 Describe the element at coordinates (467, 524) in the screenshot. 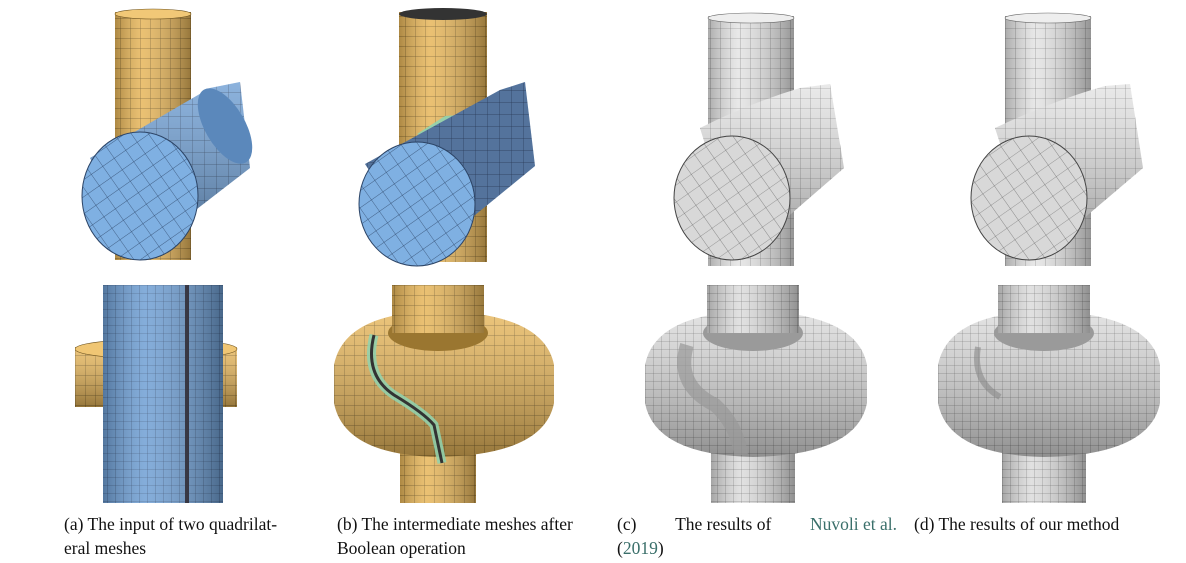

I see `caption-b-line1: The intermediate meshes after` at that location.